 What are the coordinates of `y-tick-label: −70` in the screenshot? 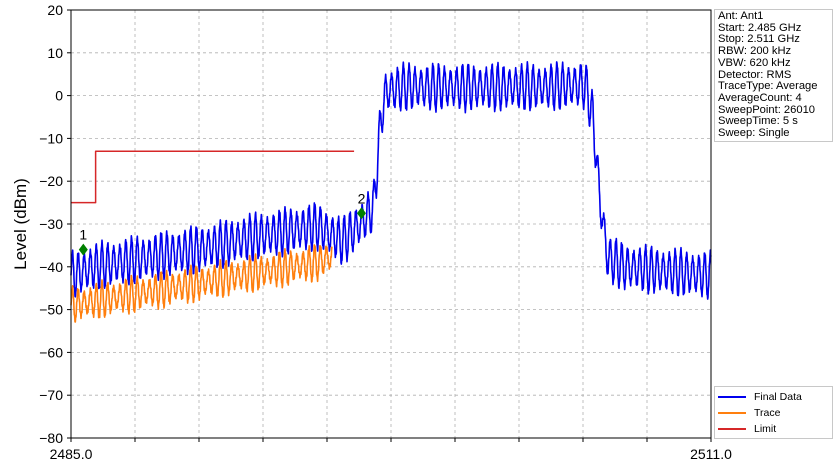 It's located at (51, 395).